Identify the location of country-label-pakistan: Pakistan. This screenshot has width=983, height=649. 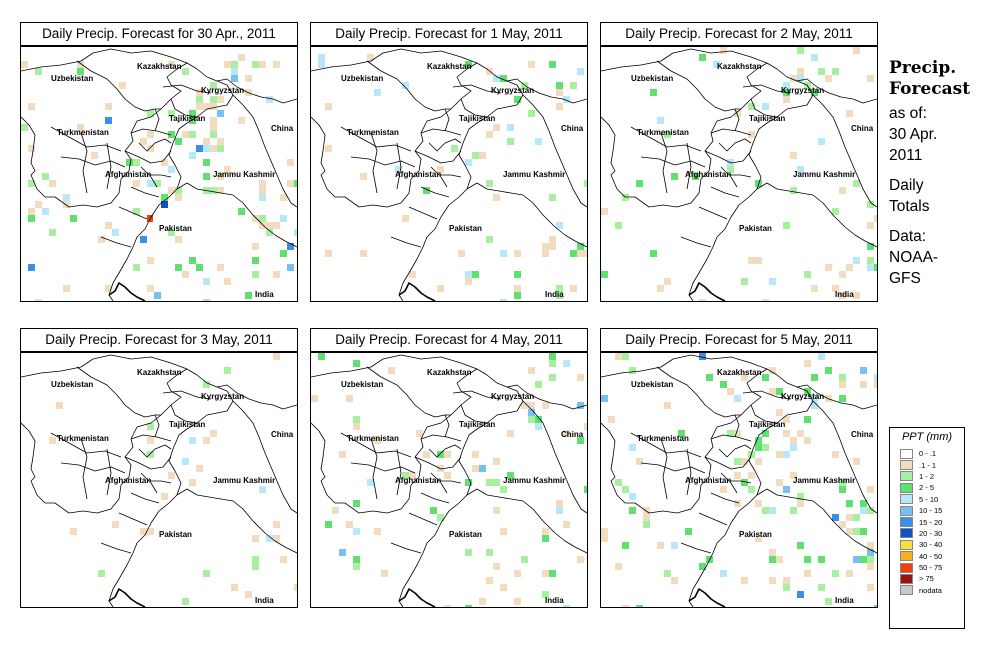
(465, 228).